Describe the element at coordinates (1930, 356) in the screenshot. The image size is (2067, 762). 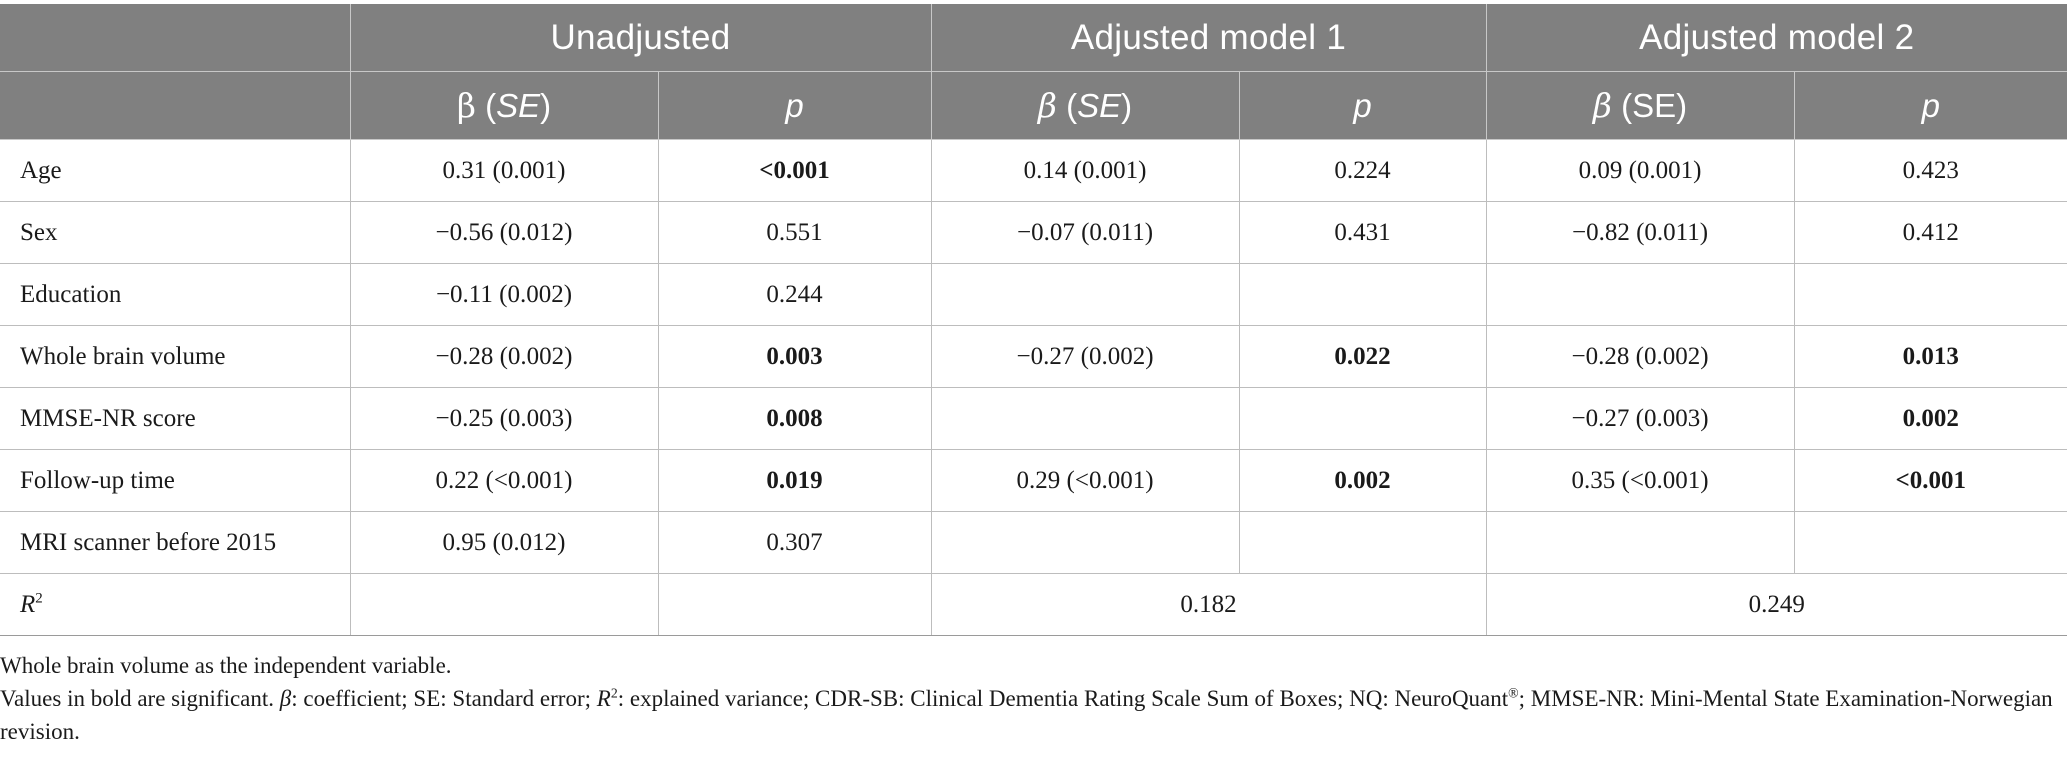
I see `model2-p-cell: 0.013` at that location.